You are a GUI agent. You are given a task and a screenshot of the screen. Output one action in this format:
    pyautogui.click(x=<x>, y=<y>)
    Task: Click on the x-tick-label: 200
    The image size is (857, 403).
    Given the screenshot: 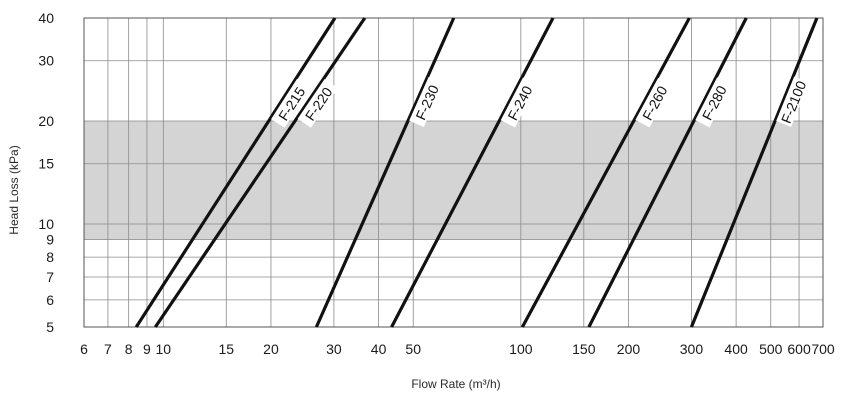 What is the action you would take?
    pyautogui.click(x=629, y=349)
    